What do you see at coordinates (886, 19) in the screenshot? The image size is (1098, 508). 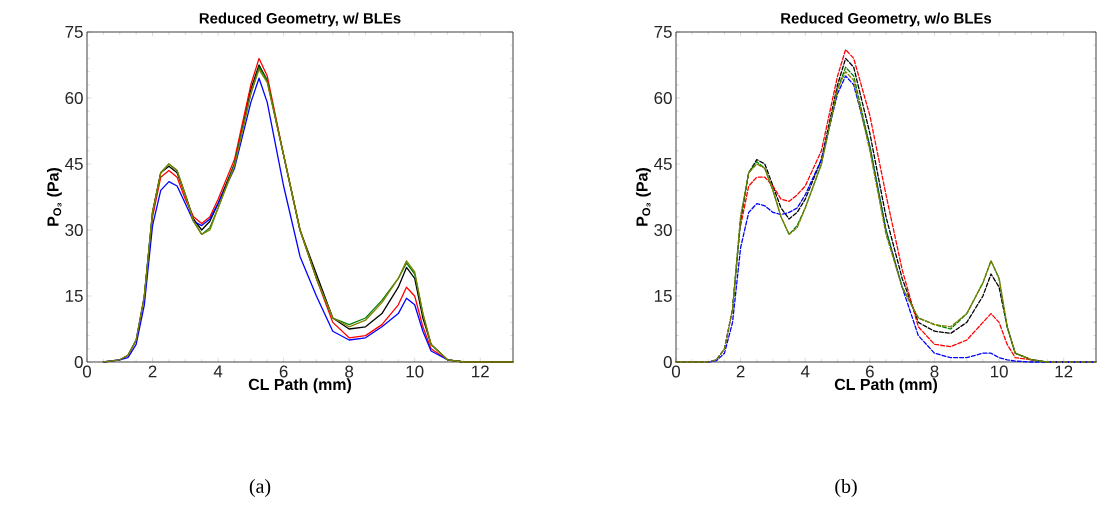 I see `chart-title: Reduced Geometry, w/o BLEs` at bounding box center [886, 19].